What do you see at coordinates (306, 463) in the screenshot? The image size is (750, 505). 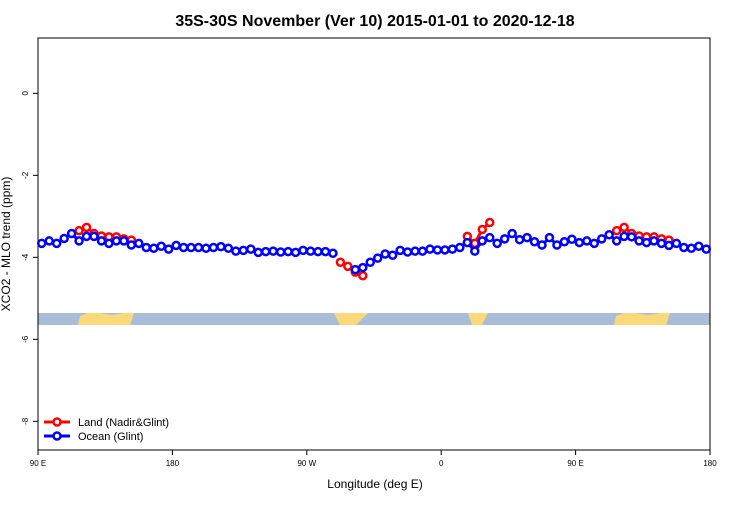 I see `x-tick-label: 90 W` at bounding box center [306, 463].